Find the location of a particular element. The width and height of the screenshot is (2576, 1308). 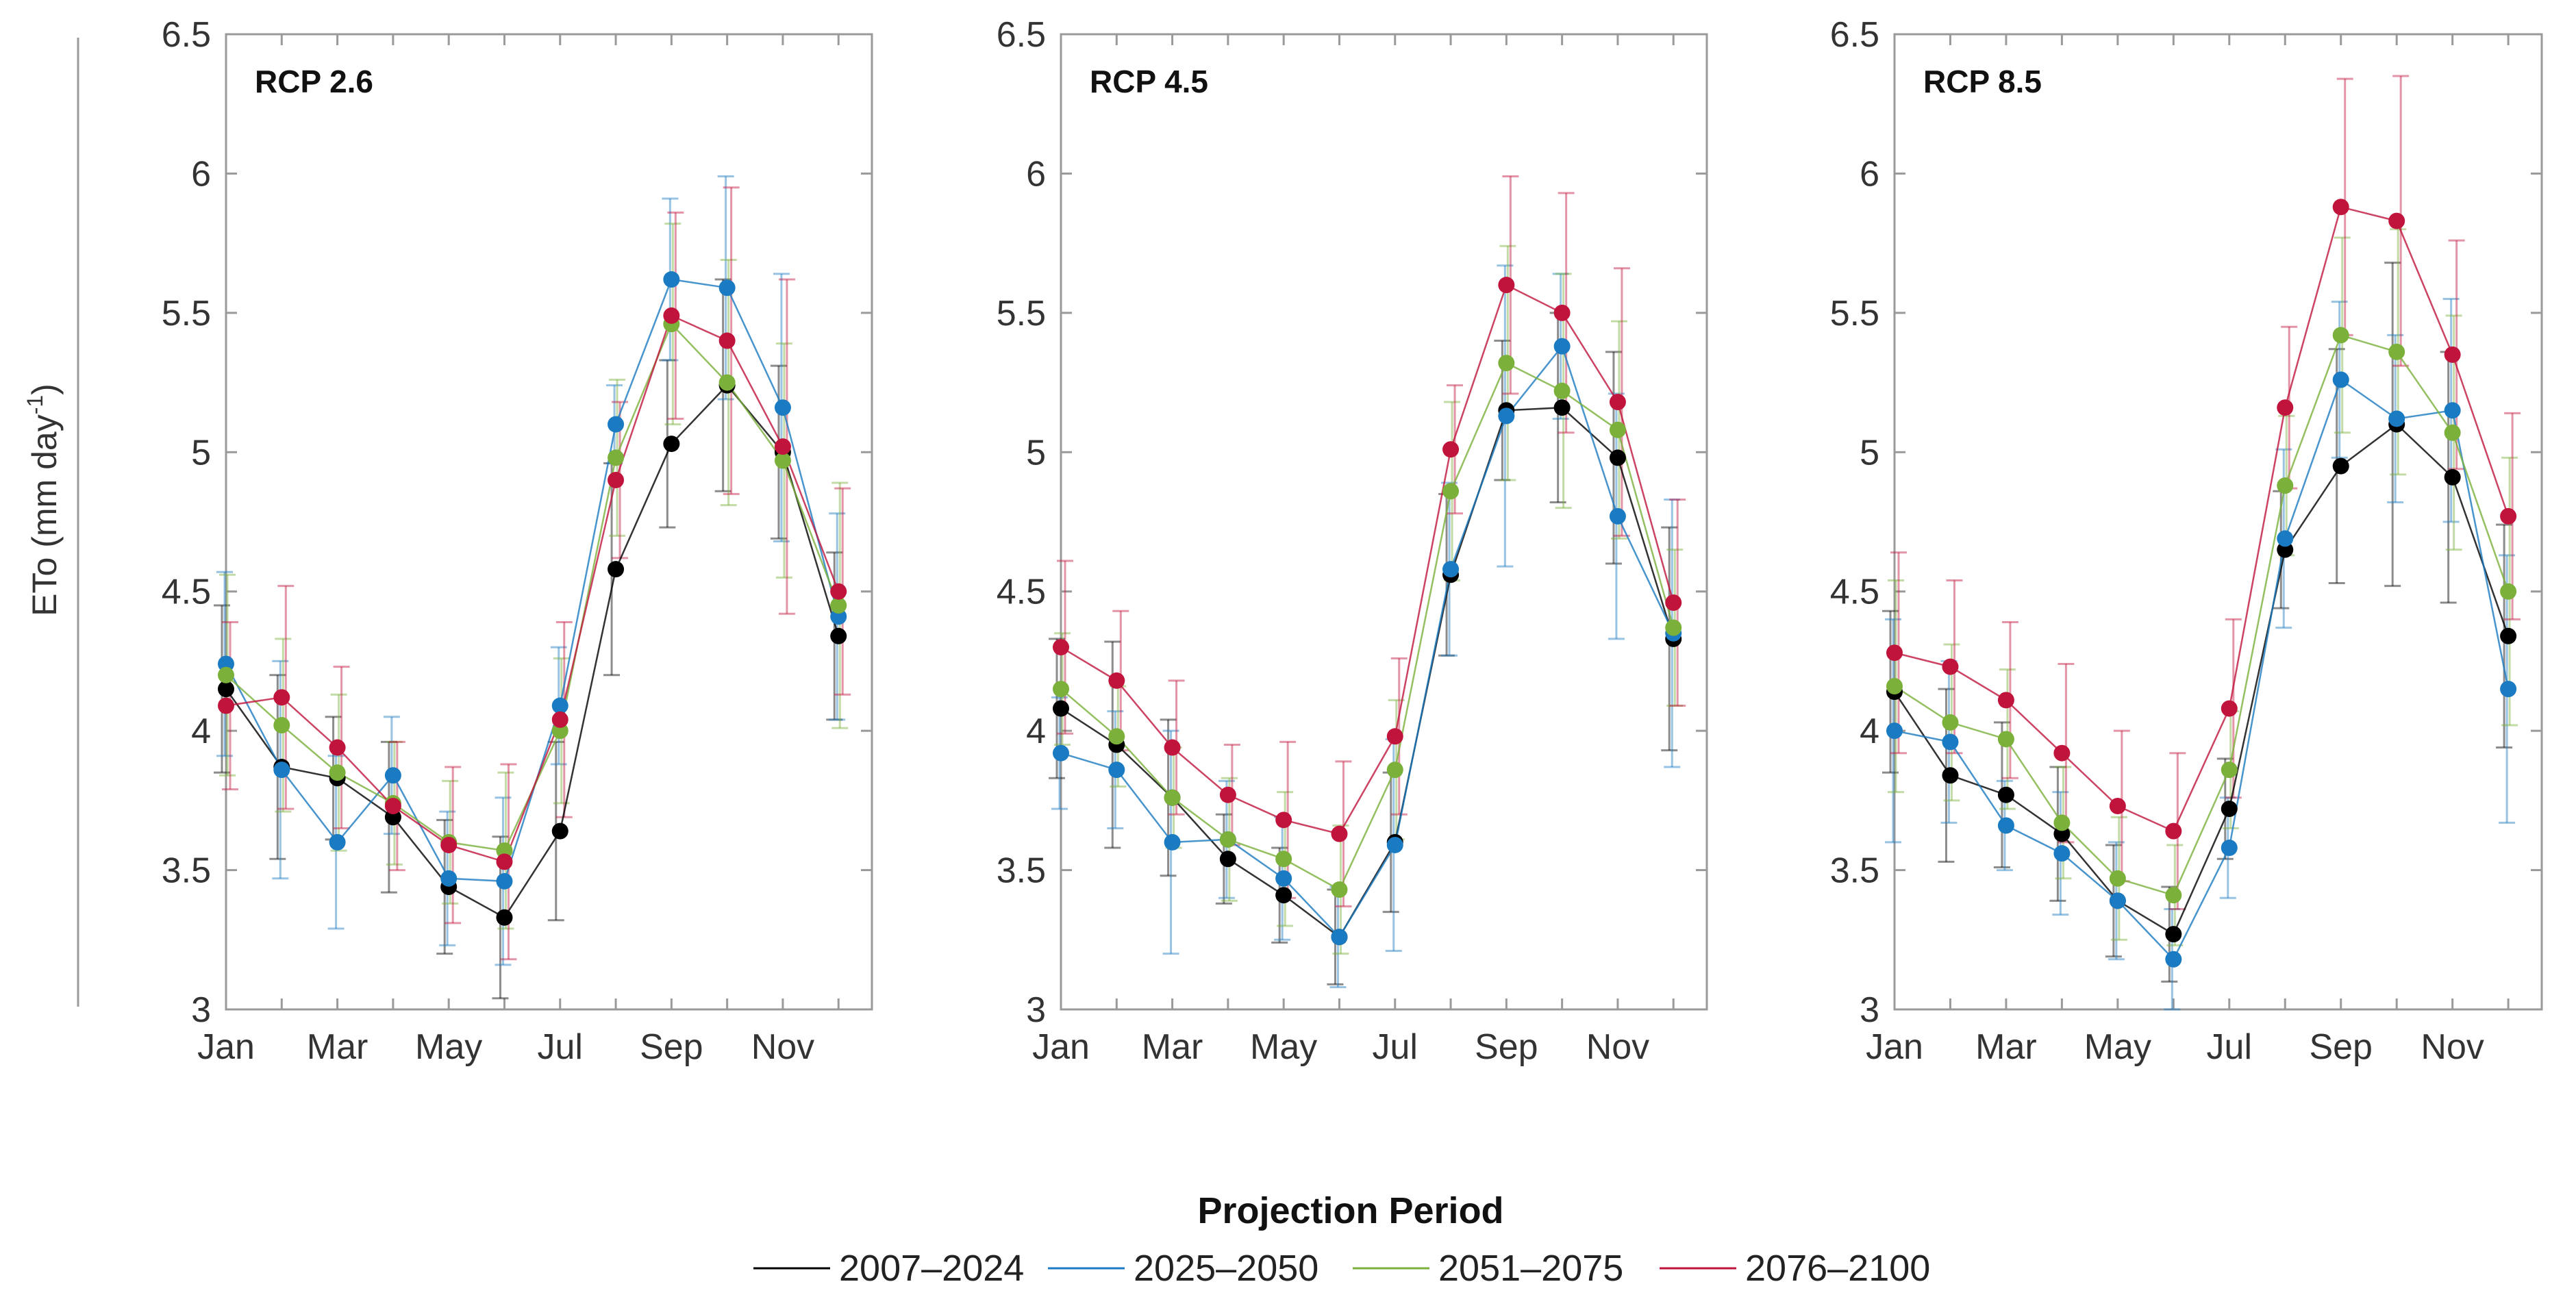

legend-title: Projection Period is located at coordinates (1350, 1211).